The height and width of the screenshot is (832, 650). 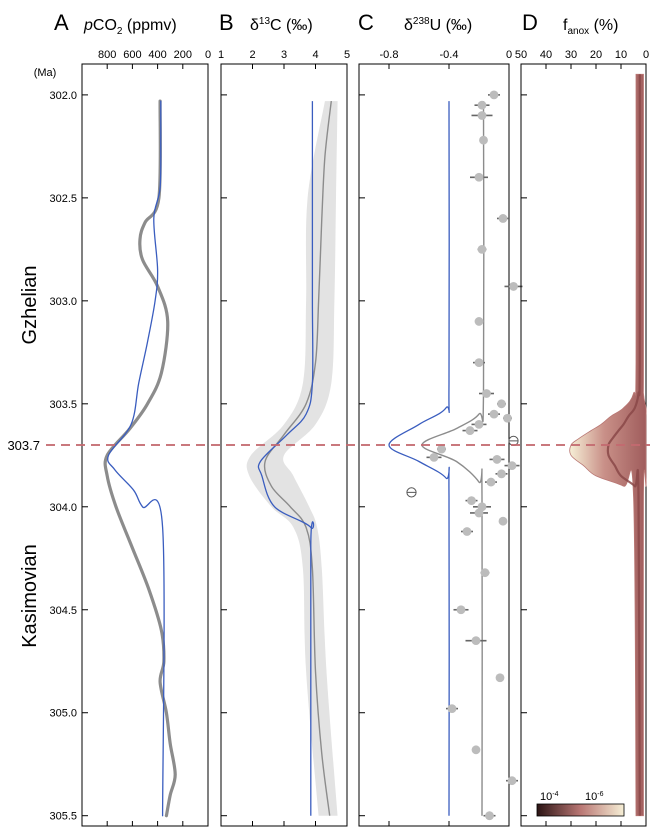 What do you see at coordinates (389, 55) in the screenshot?
I see `x-tick-label: -0.8` at bounding box center [389, 55].